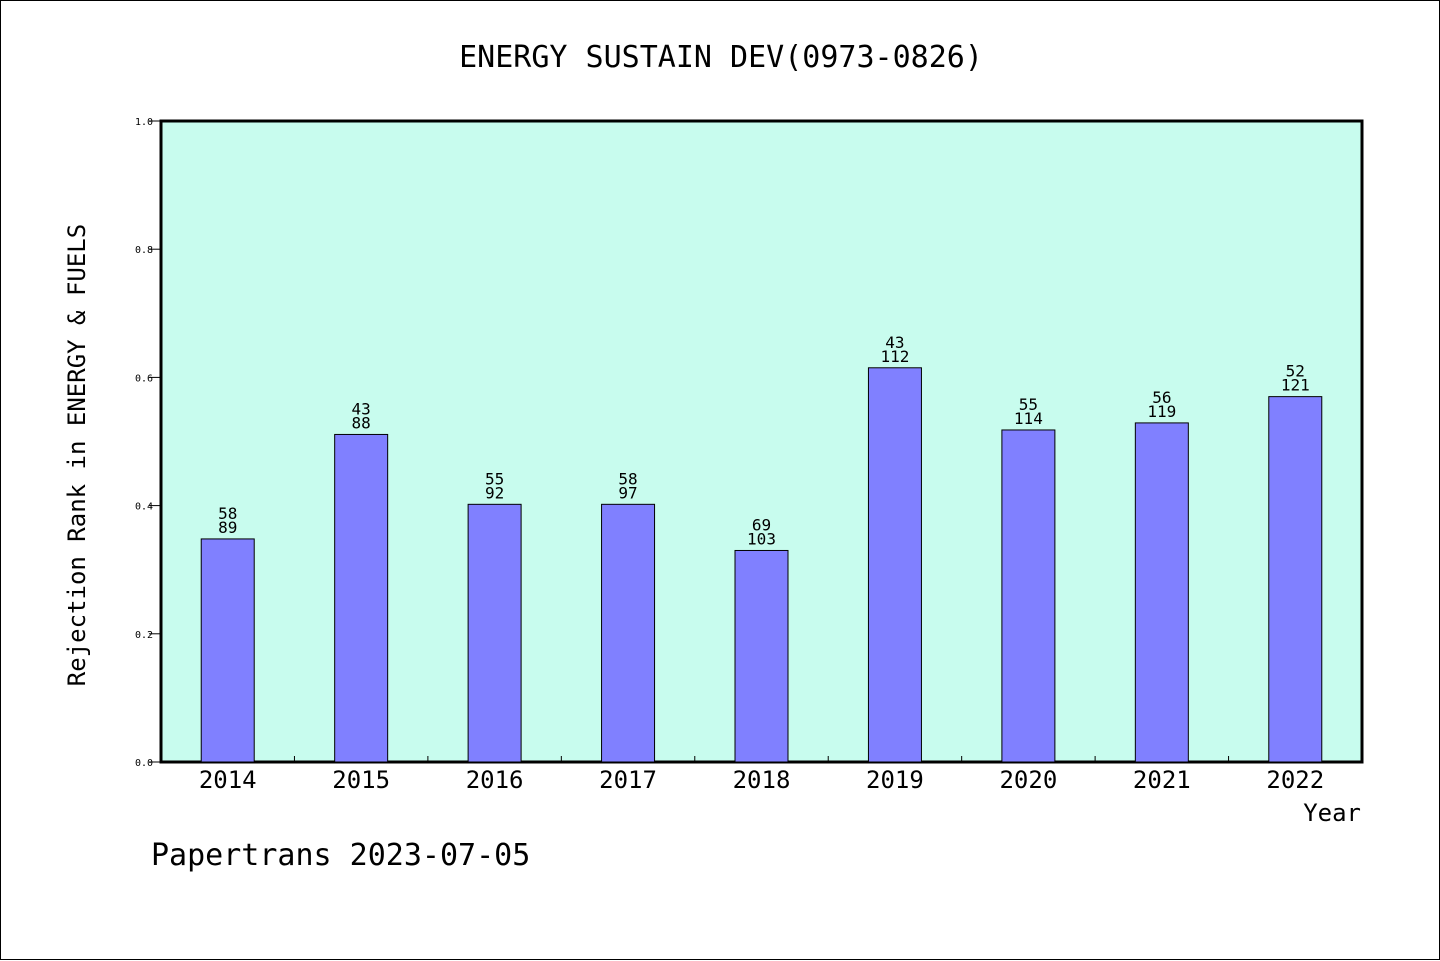  What do you see at coordinates (144, 763) in the screenshot?
I see `y-tick-label: 0.0` at bounding box center [144, 763].